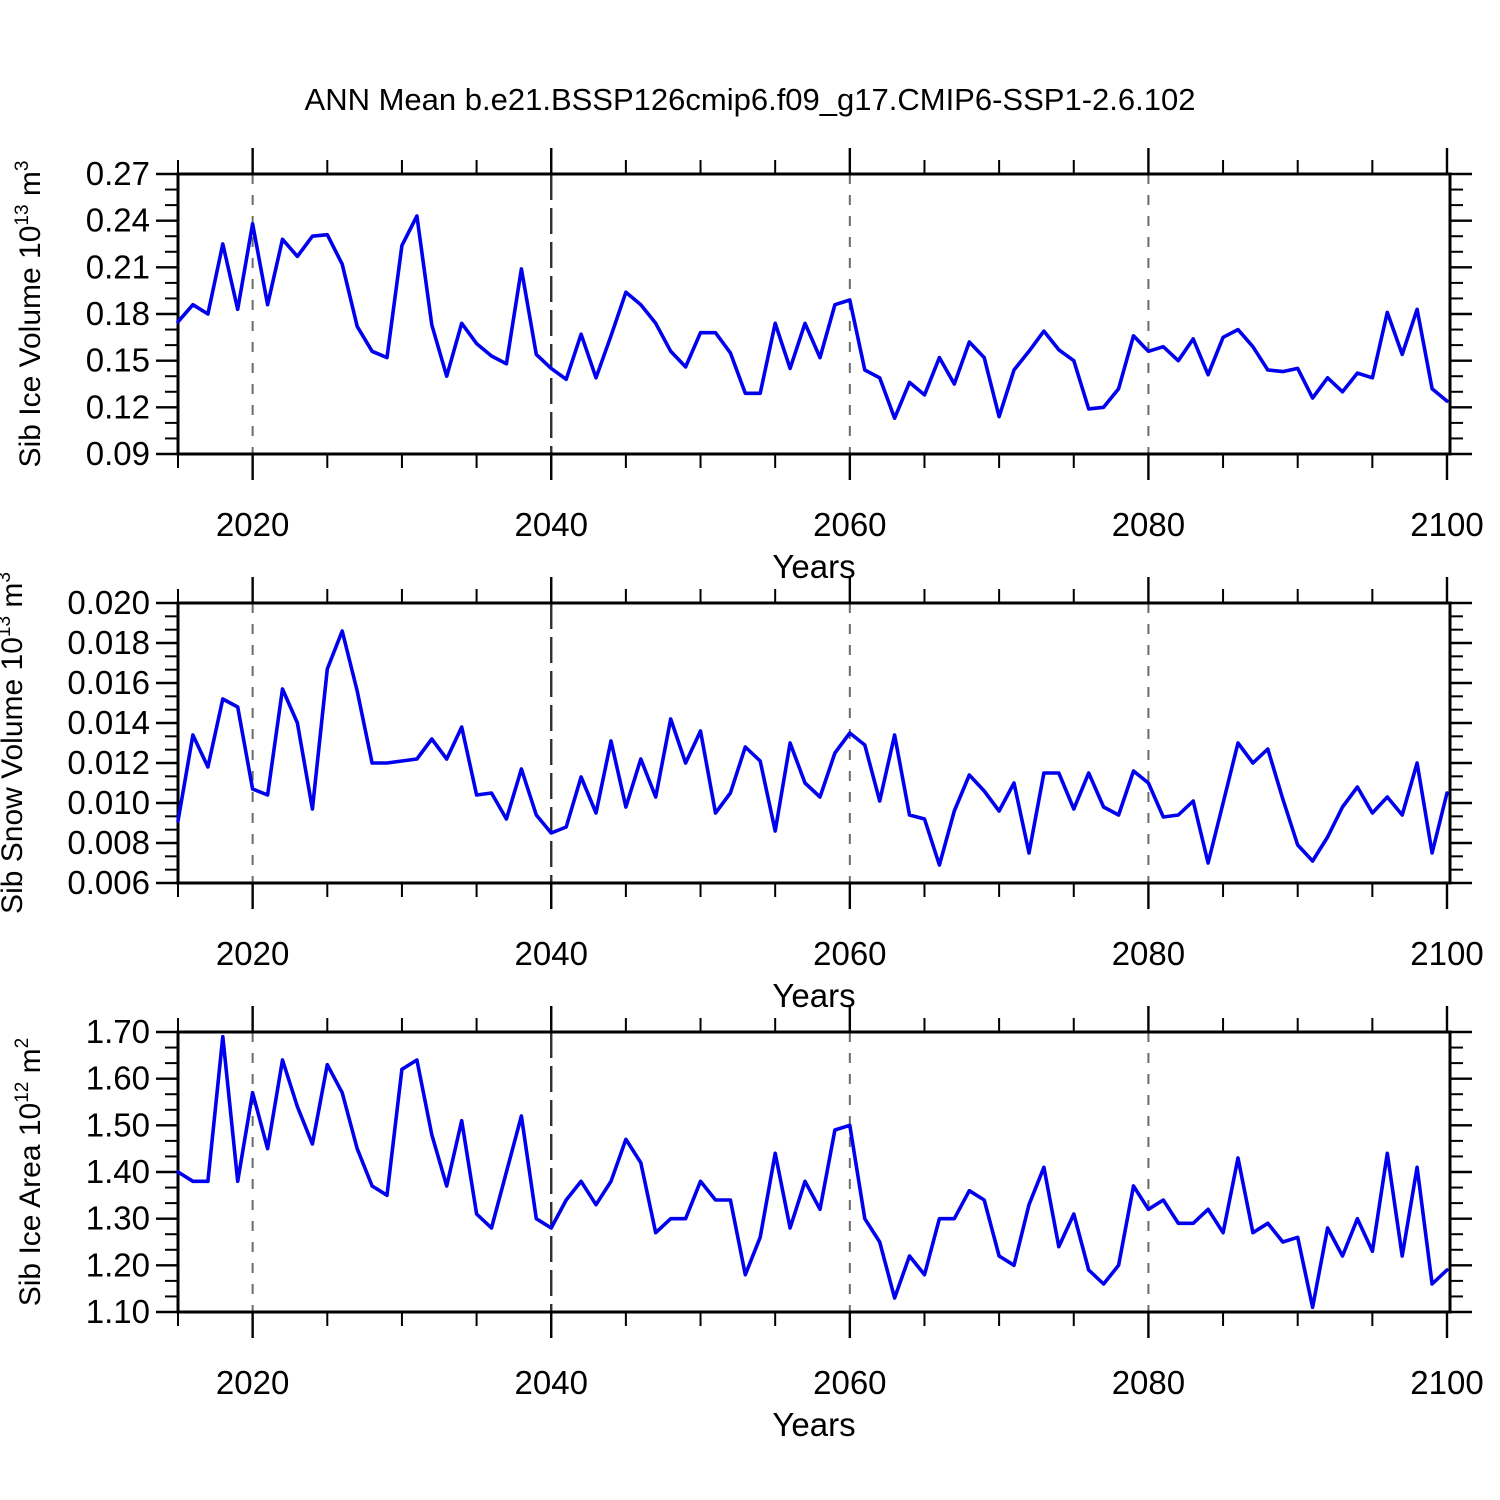 The image size is (1500, 1500). What do you see at coordinates (812, 748) in the screenshot?
I see `data-line-sib-snow-volume` at bounding box center [812, 748].